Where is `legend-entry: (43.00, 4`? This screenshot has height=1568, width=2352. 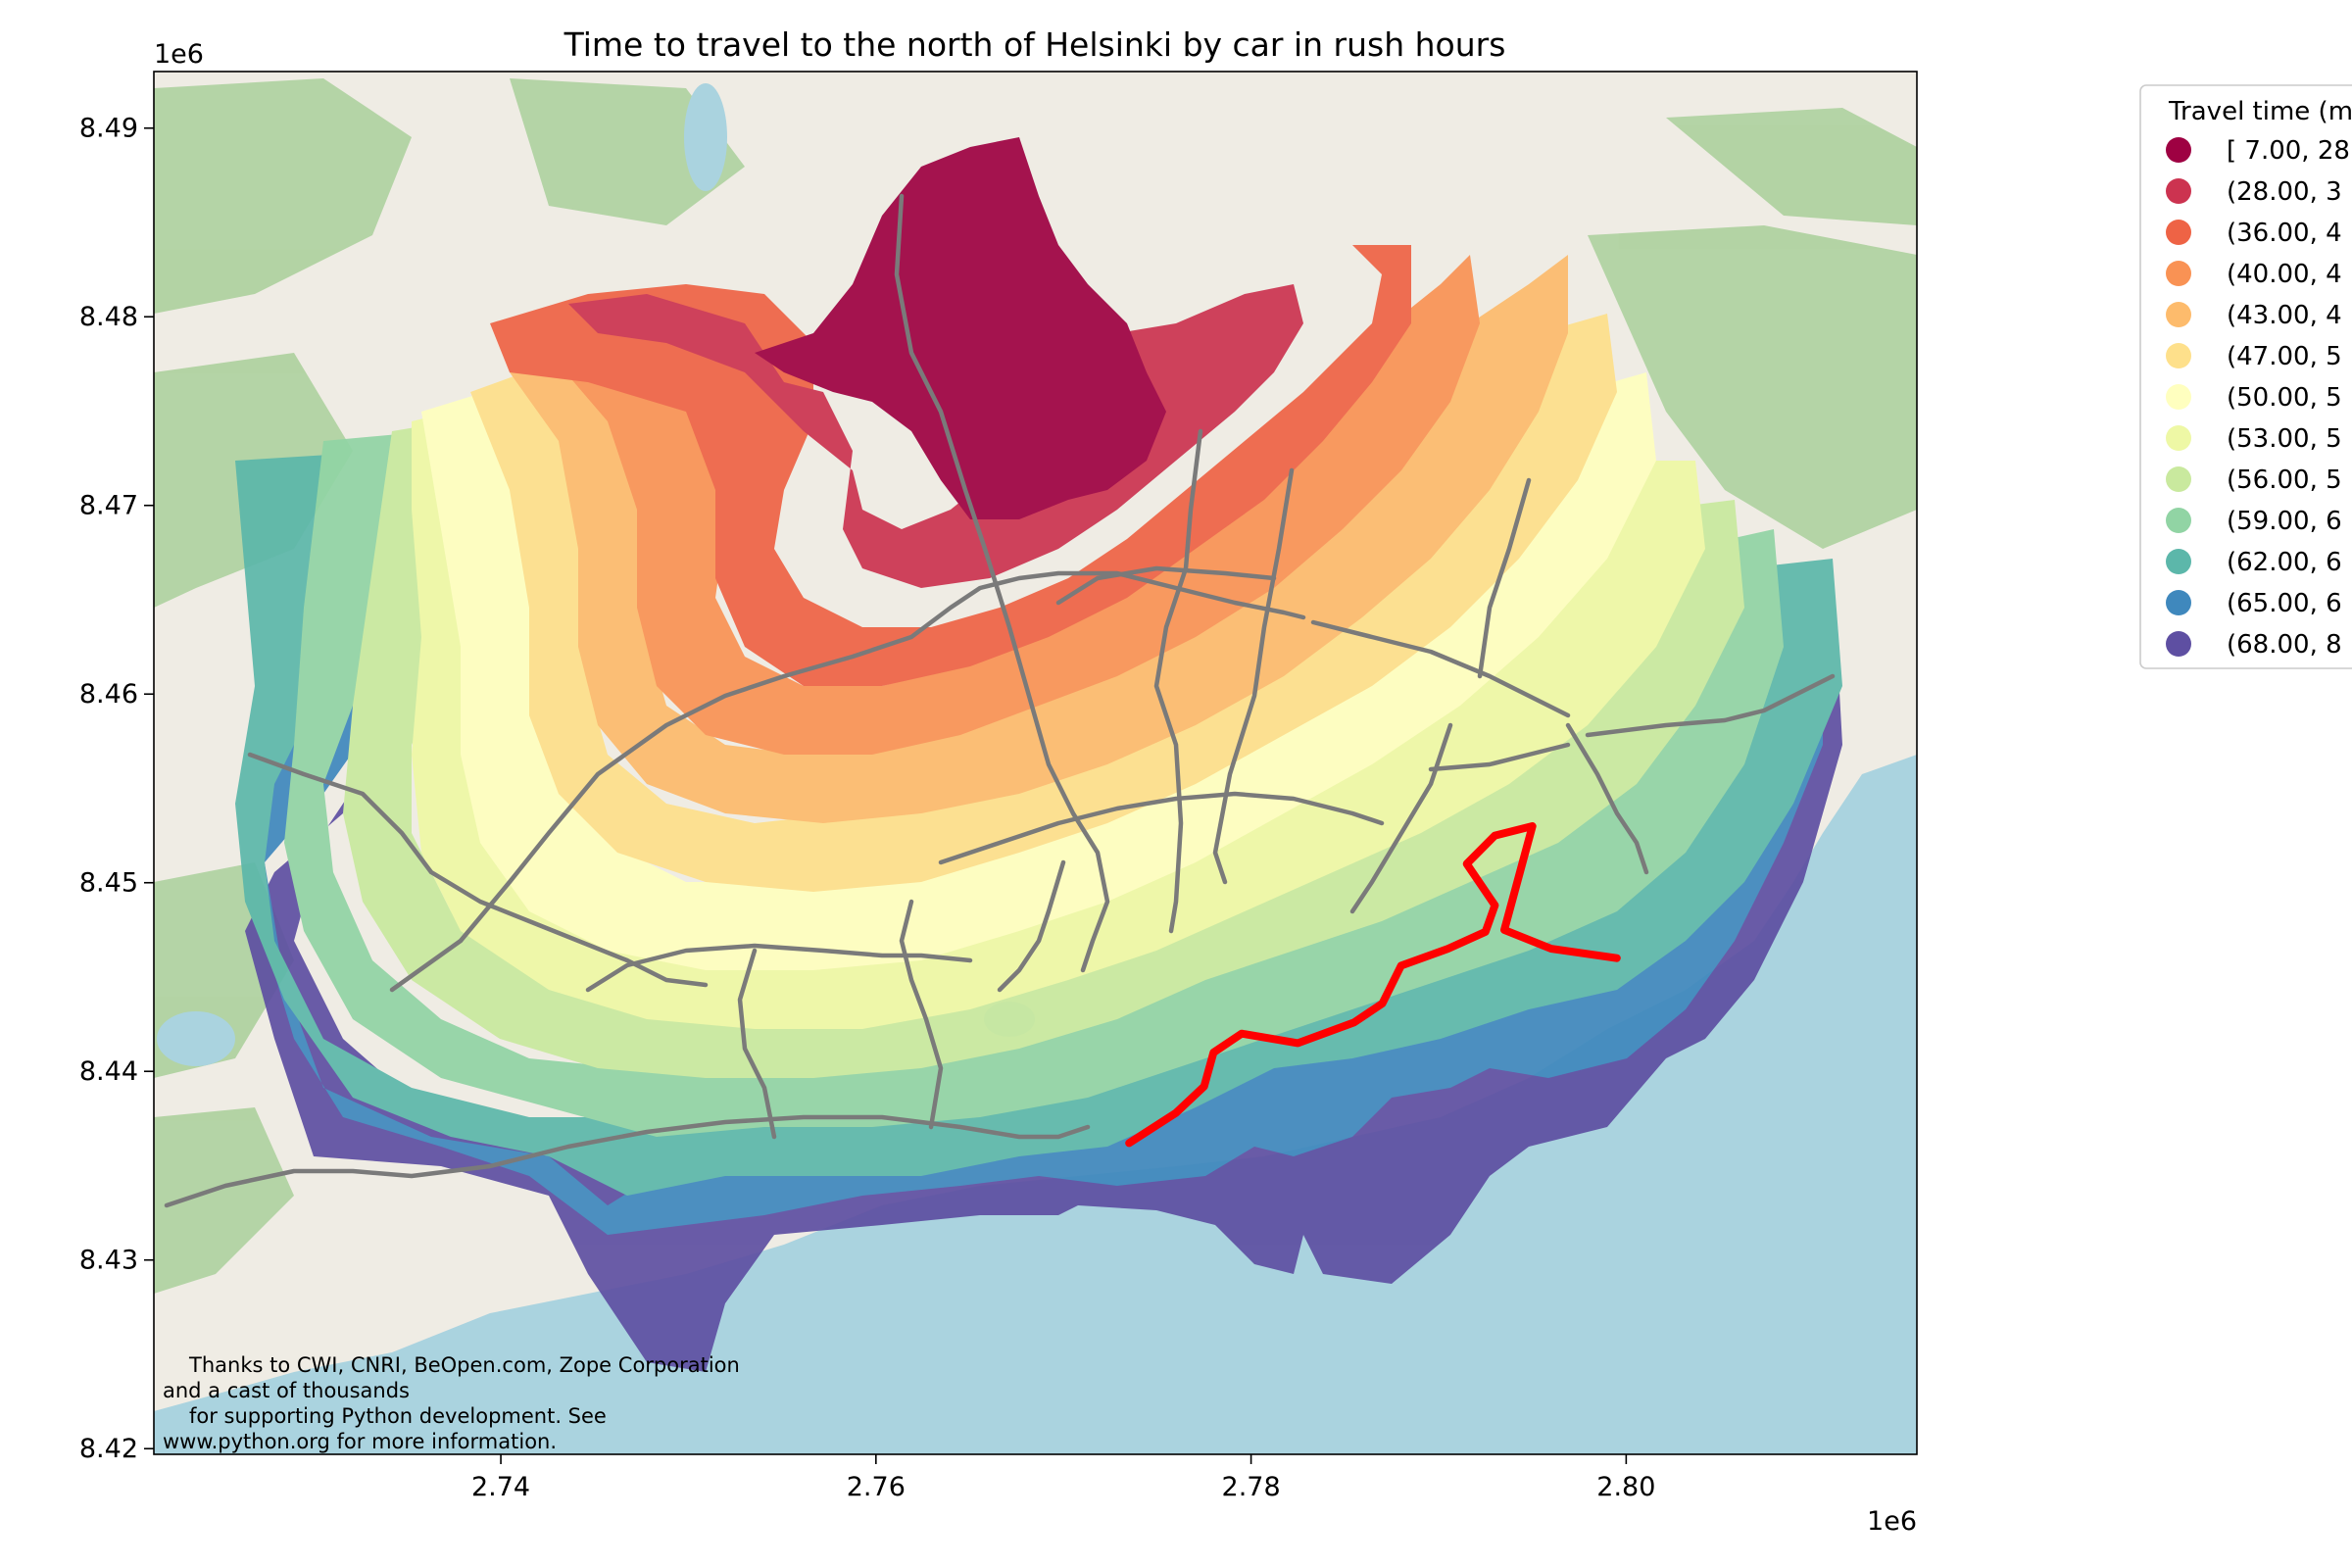 legend-entry: (43.00, 4 is located at coordinates (2254, 315).